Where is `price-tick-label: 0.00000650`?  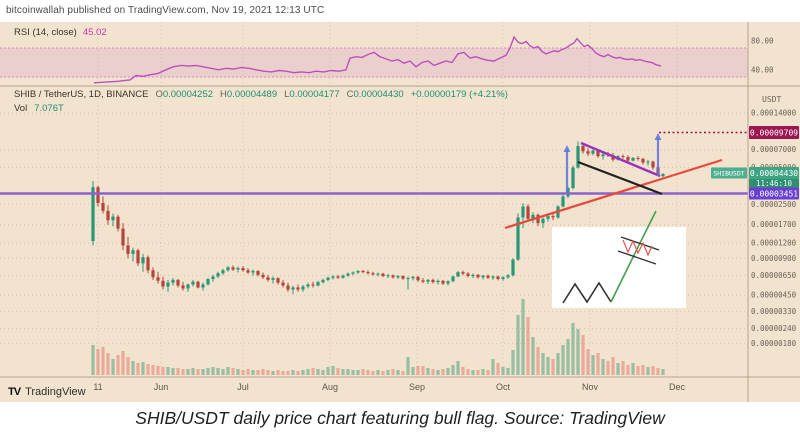 price-tick-label: 0.00000650 is located at coordinates (774, 275).